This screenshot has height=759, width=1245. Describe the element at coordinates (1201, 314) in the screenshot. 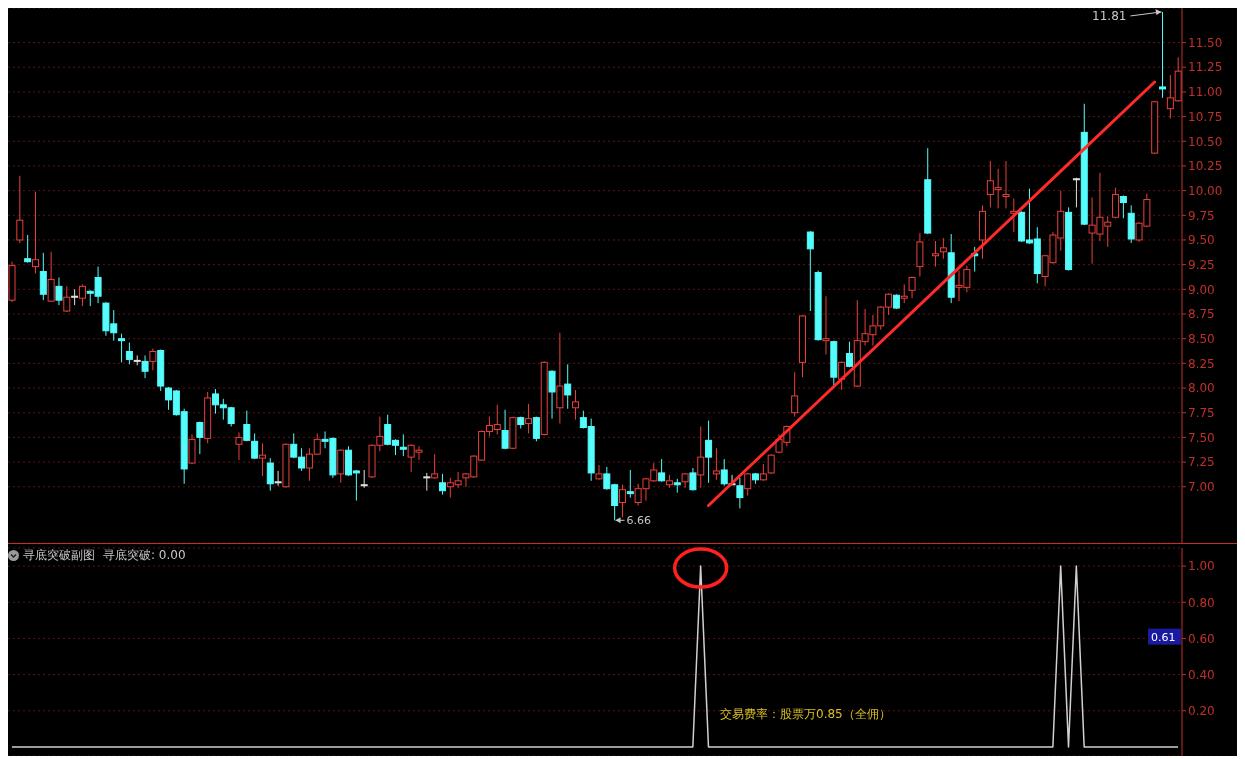

I see `y-tick-label: 8.75` at that location.